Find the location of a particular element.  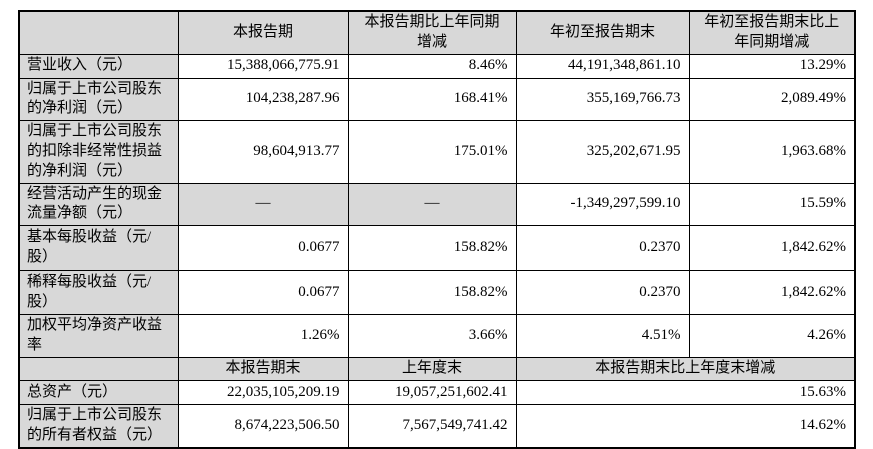

row-label-owners-equity: 归属于上市公司股东 的所有者权益（元） is located at coordinates (98, 426).